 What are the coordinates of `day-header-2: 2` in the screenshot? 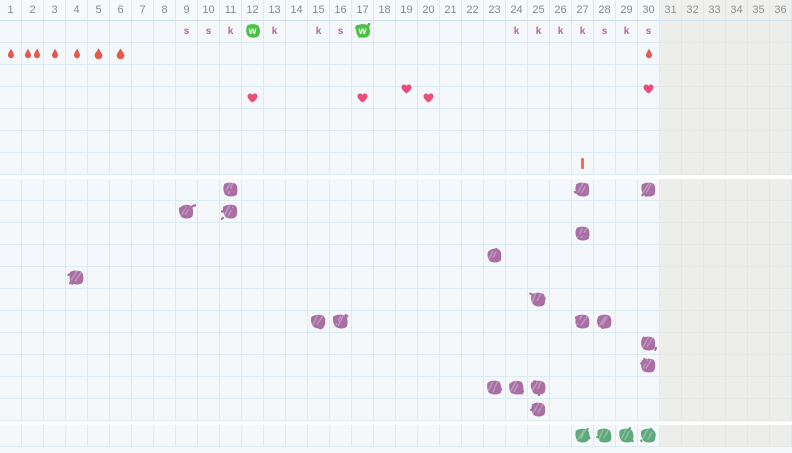 It's located at (33, 10).